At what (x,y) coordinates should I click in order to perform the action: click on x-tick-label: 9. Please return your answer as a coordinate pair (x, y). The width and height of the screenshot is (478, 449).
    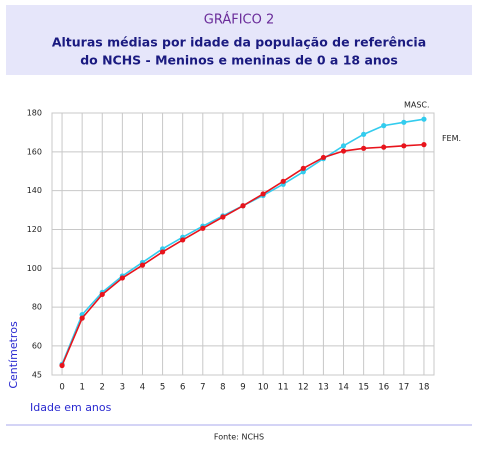
    Looking at the image, I should click on (242, 388).